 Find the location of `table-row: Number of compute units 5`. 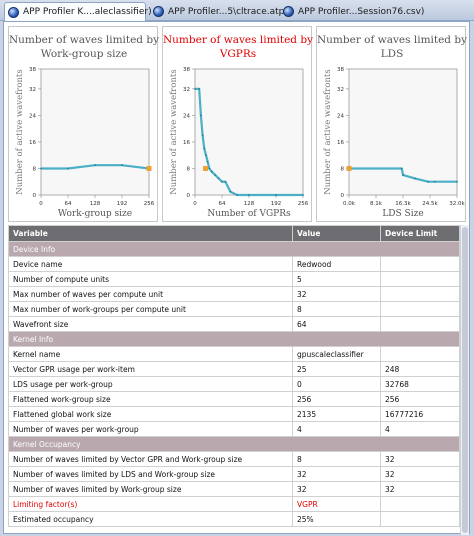

table-row: Number of compute units 5 is located at coordinates (234, 279).